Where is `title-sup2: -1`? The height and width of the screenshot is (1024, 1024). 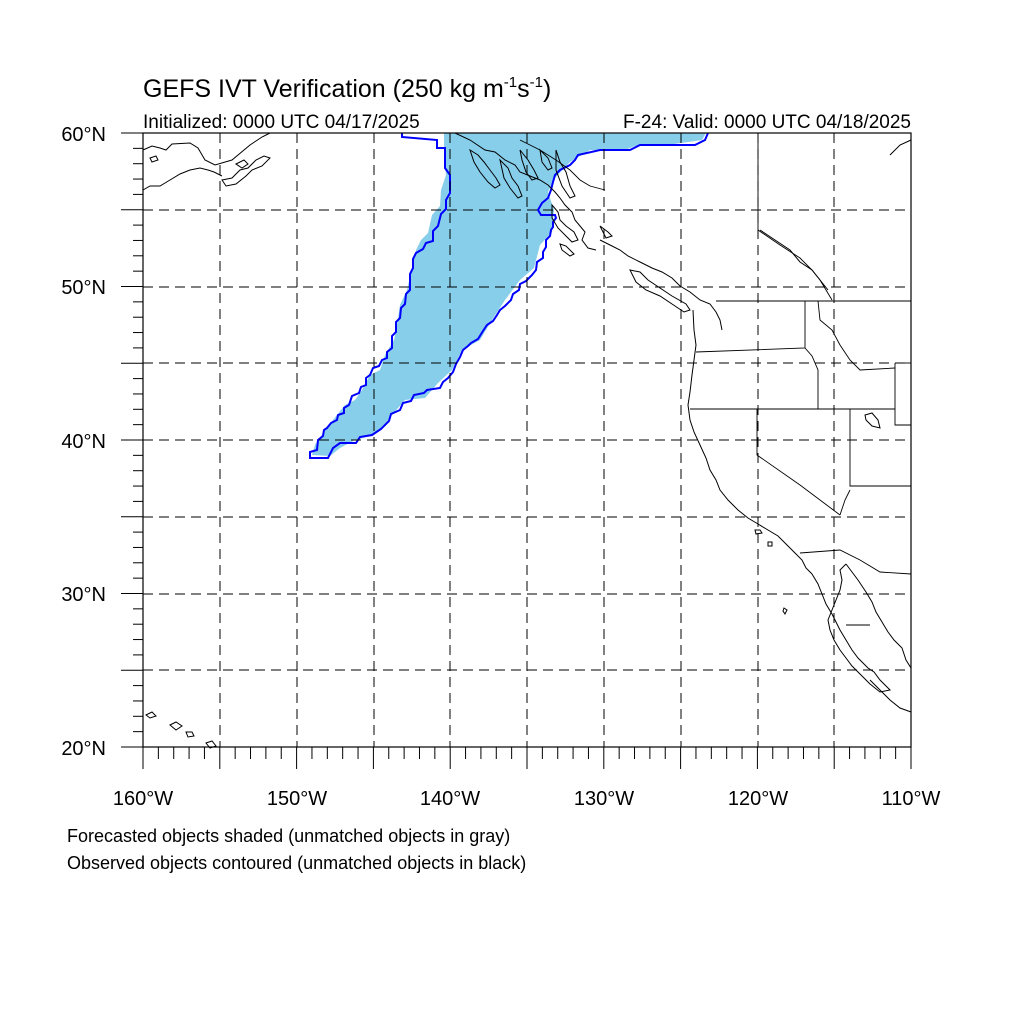
title-sup2: -1 is located at coordinates (536, 82).